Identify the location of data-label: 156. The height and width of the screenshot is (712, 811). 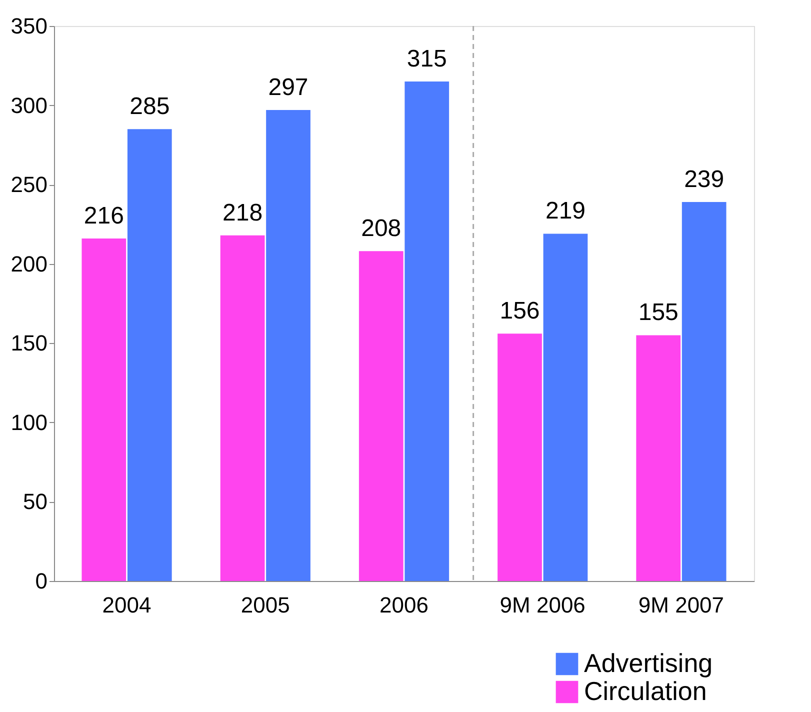
(520, 311).